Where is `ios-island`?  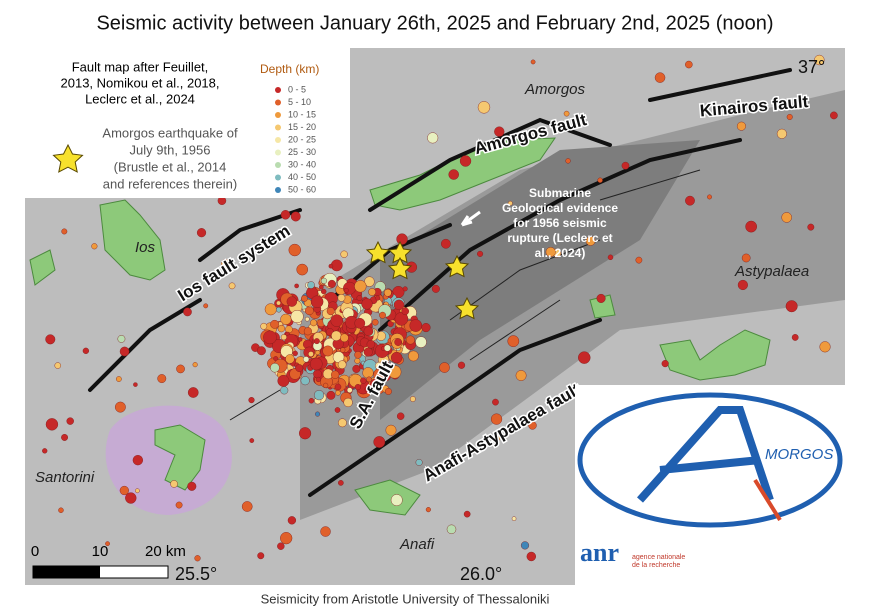
ios-island is located at coordinates (132, 240).